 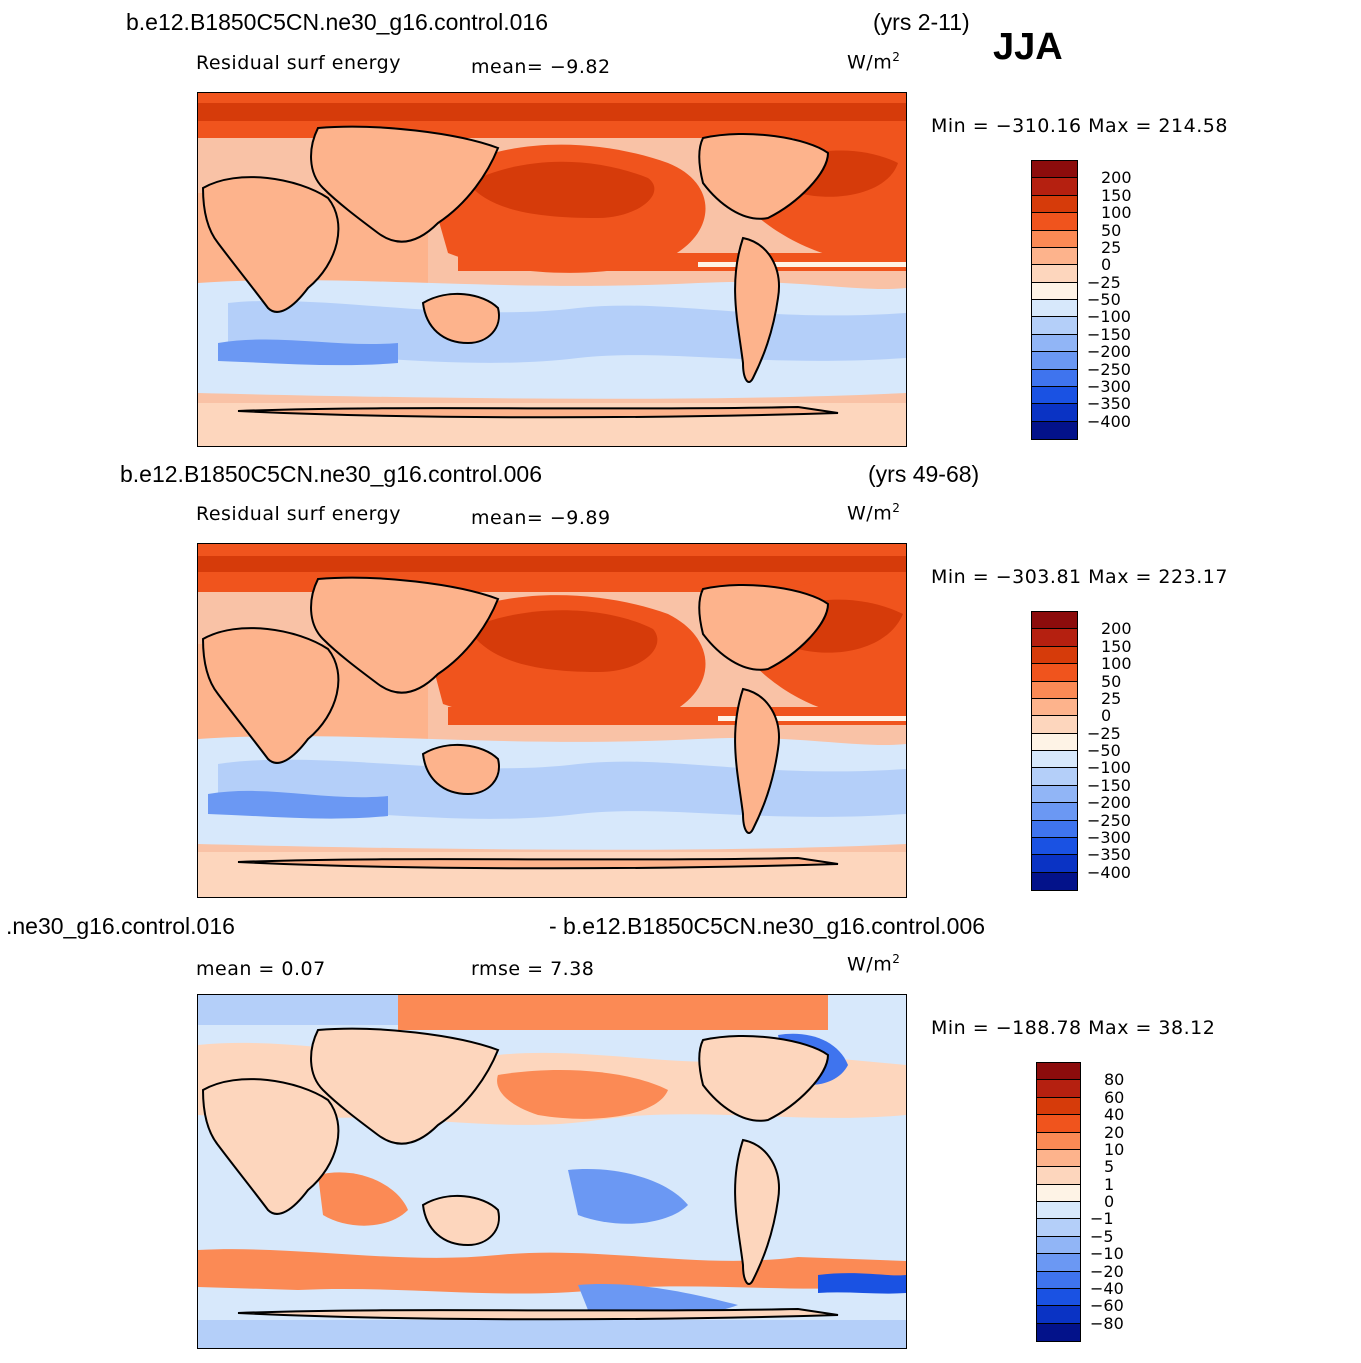 I want to click on panel2-coastlines, so click(x=520, y=723).